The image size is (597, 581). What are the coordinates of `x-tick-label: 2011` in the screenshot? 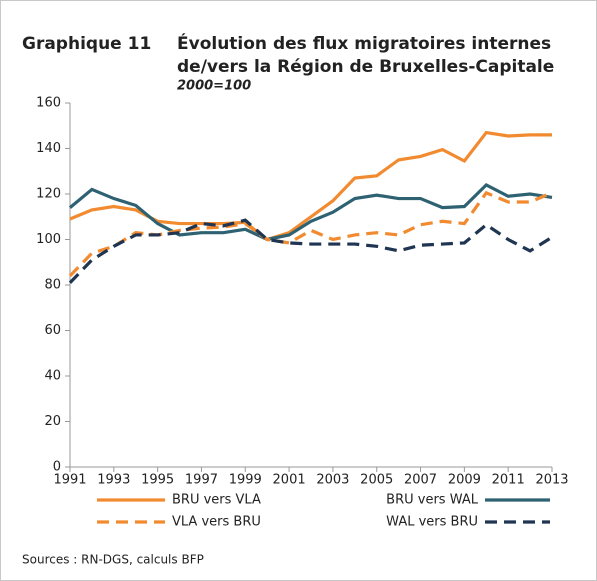 It's located at (508, 480).